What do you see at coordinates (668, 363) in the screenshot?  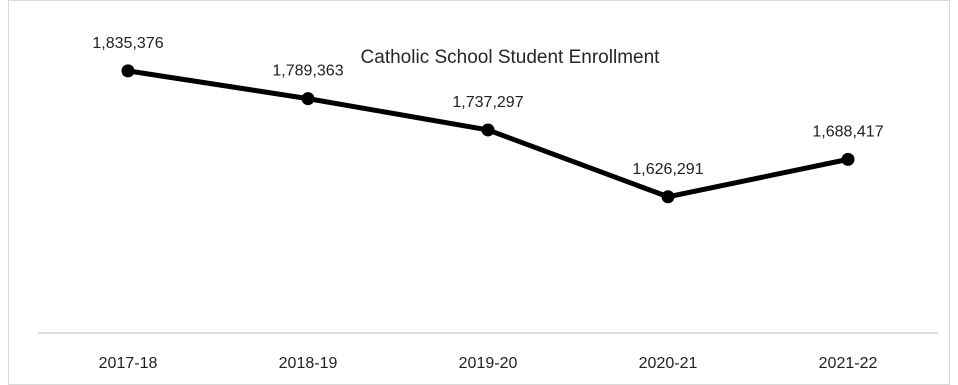 I see `x-tick-label: 2020-21` at bounding box center [668, 363].